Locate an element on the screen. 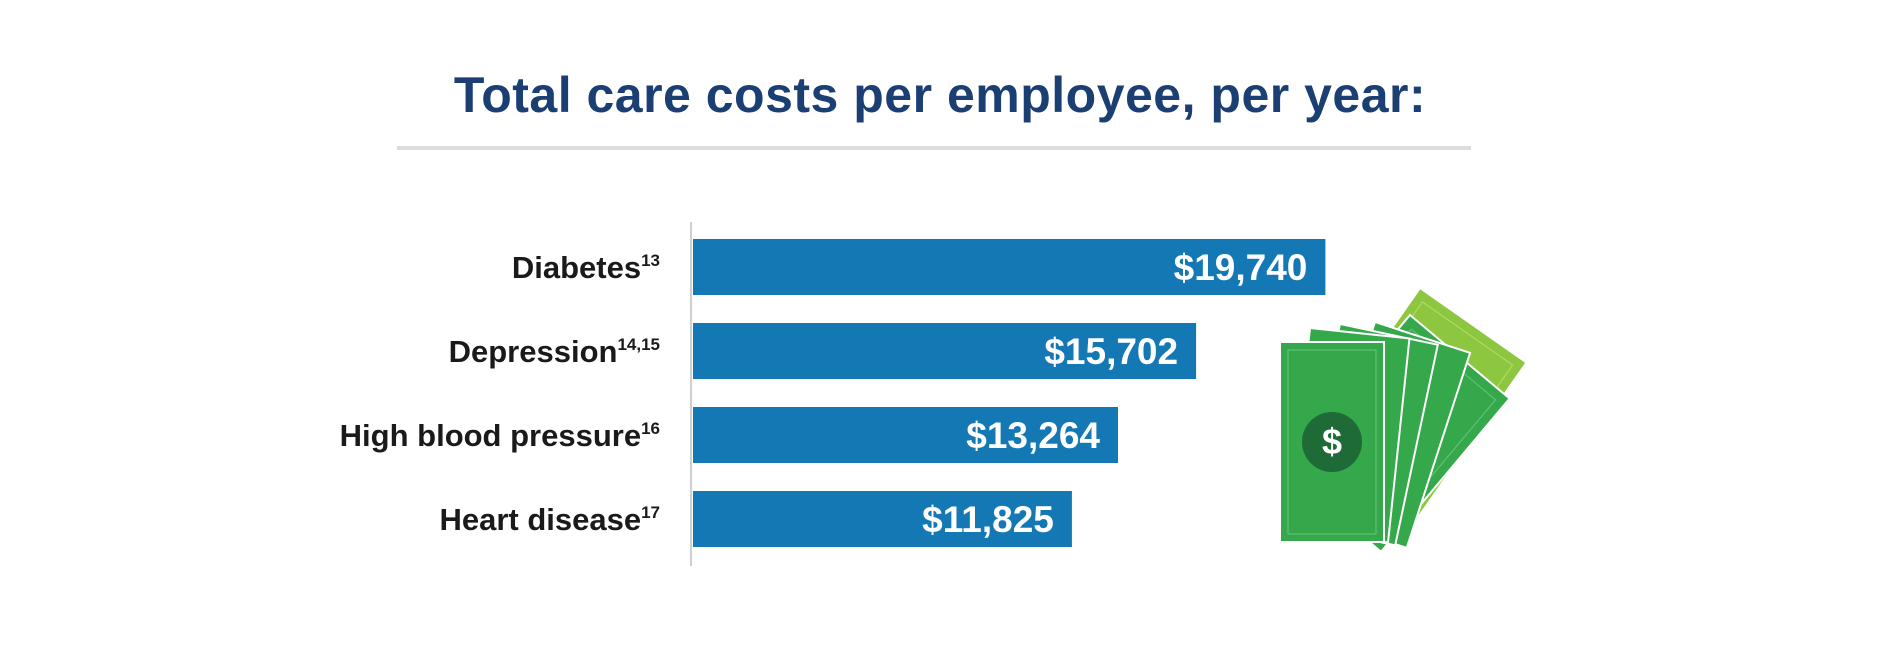 This screenshot has width=1880, height=646. dollar-symbol: $ is located at coordinates (1332, 441).